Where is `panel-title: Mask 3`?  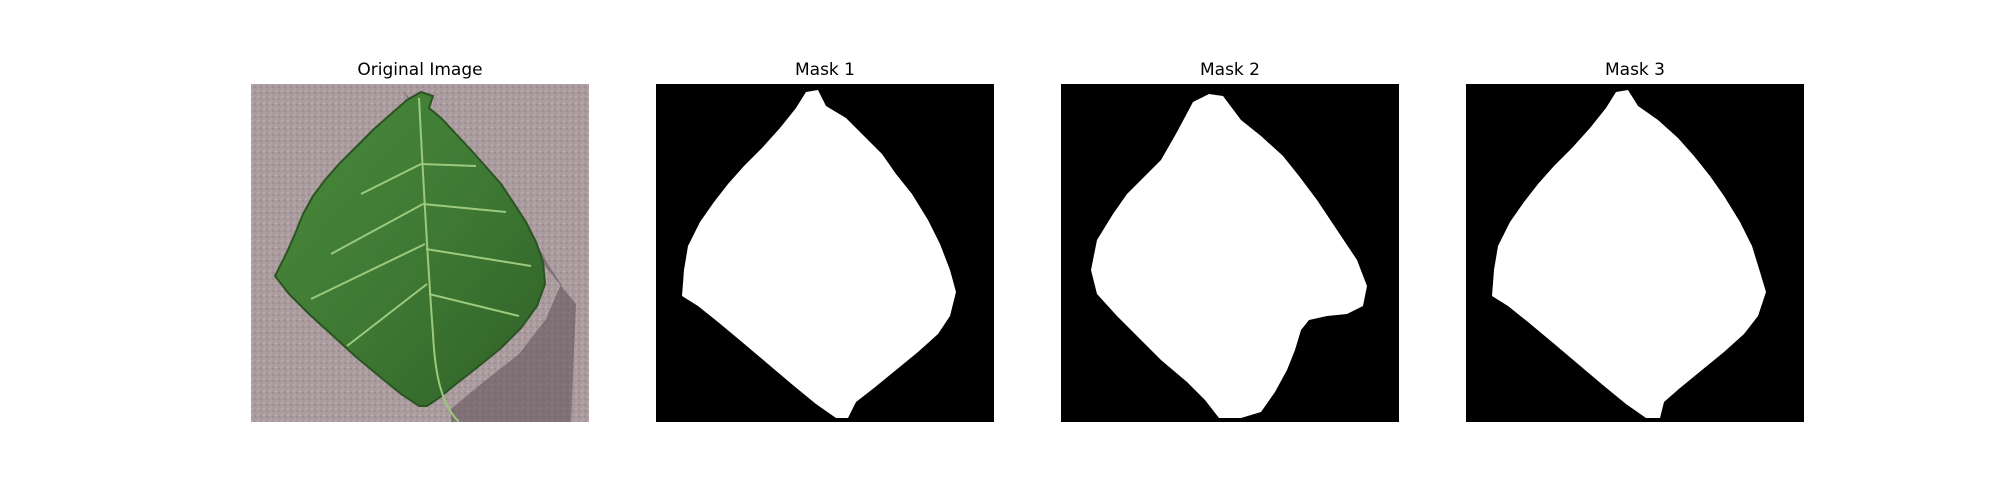 panel-title: Mask 3 is located at coordinates (1634, 70).